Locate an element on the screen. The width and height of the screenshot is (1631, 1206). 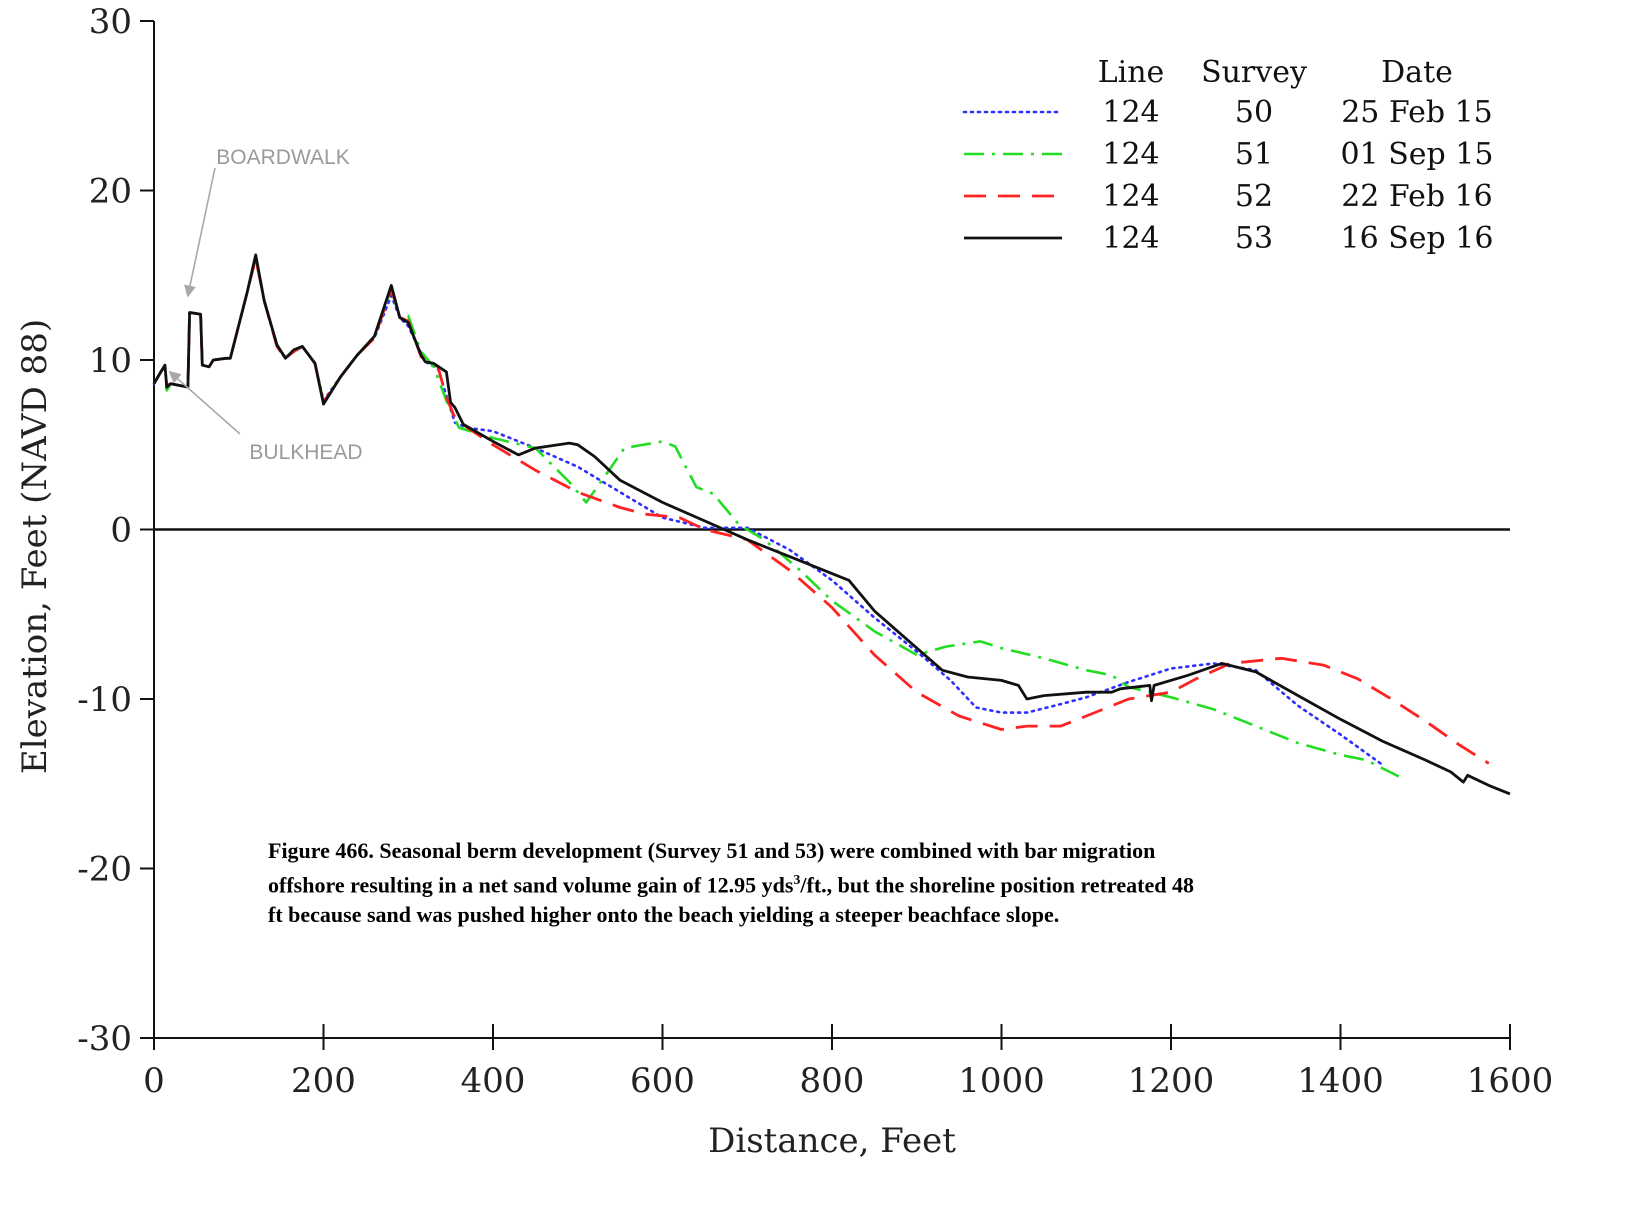
legend-header: Date is located at coordinates (1417, 72).